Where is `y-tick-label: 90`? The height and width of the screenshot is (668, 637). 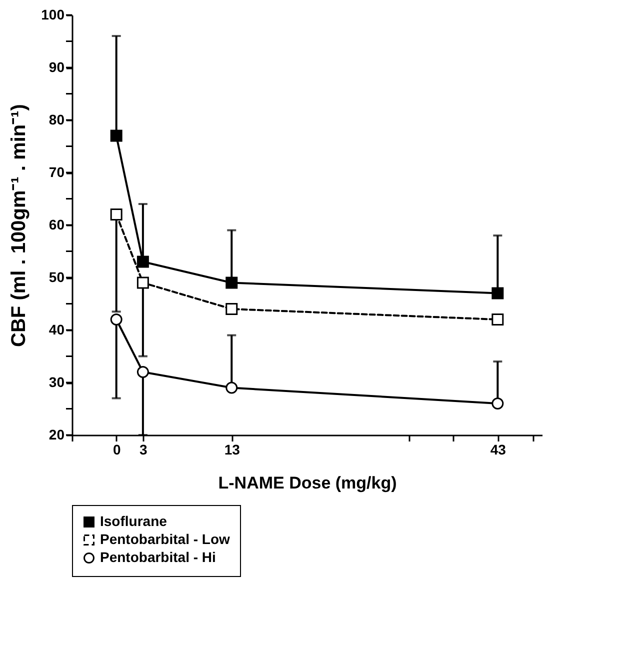 y-tick-label: 90 is located at coordinates (56, 67).